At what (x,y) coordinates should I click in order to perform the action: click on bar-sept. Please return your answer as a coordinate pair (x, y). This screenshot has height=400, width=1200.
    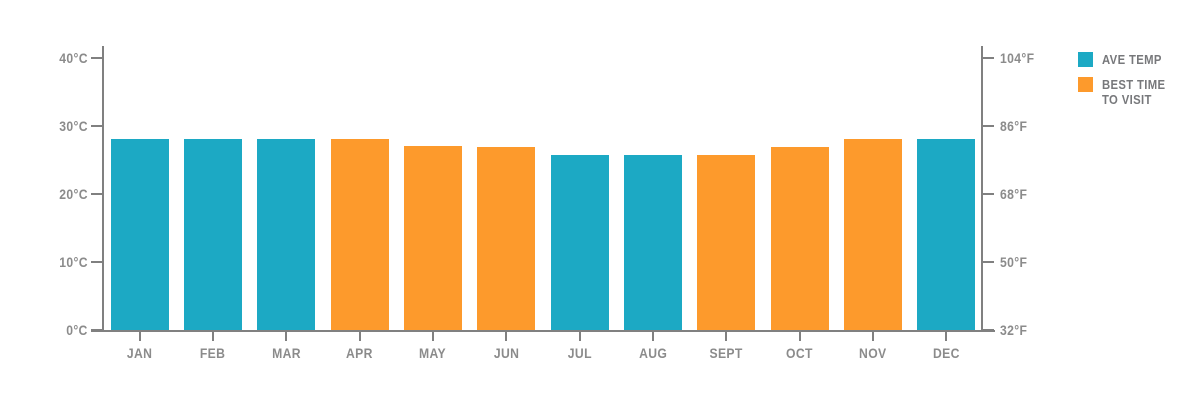
    Looking at the image, I should click on (726, 242).